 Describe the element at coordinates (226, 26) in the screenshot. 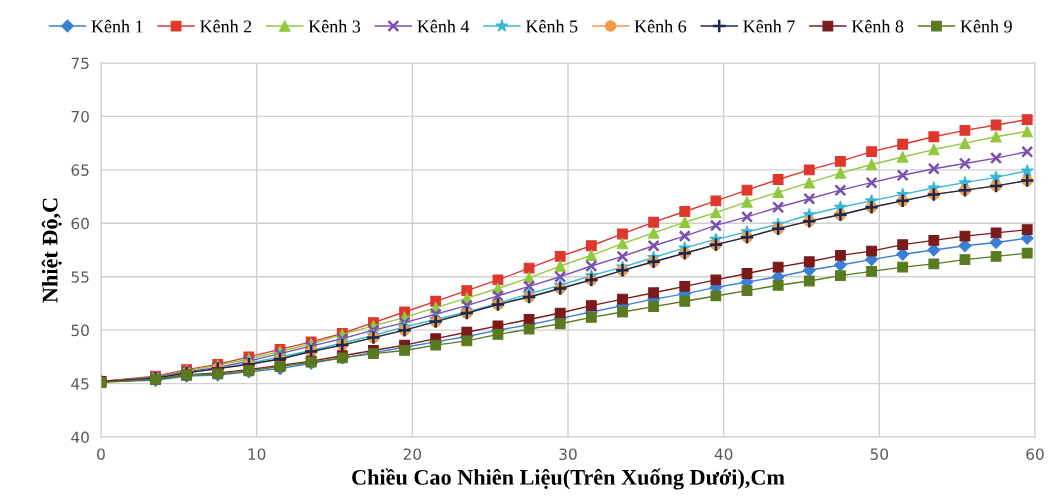

I see `legend-label: Kênh 2` at that location.